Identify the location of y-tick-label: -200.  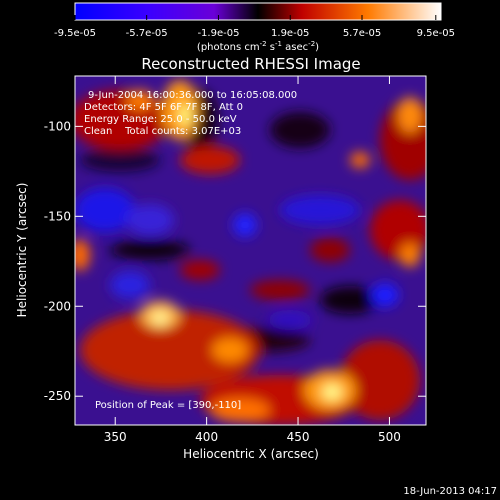
(57, 306).